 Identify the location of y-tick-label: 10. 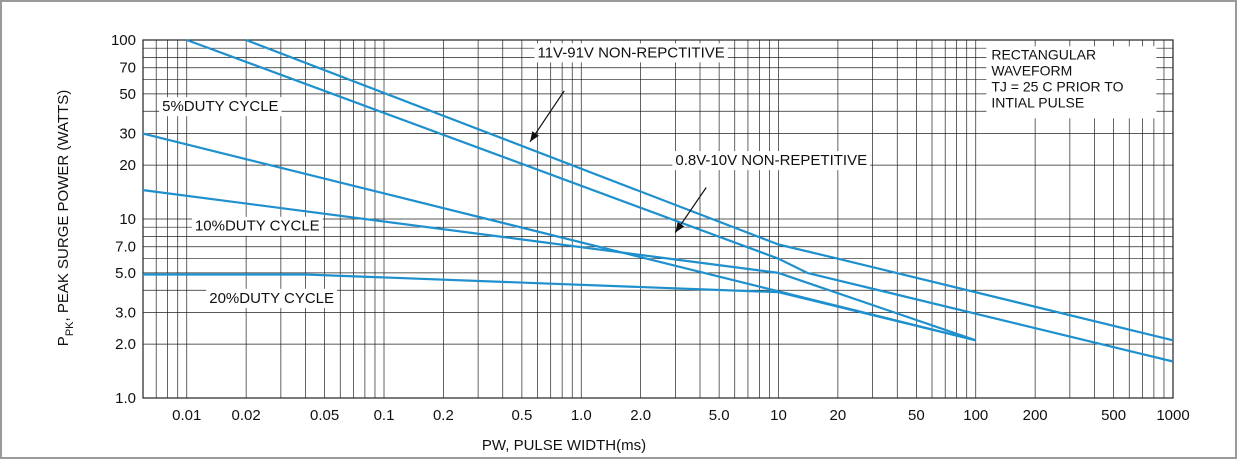
(127, 219).